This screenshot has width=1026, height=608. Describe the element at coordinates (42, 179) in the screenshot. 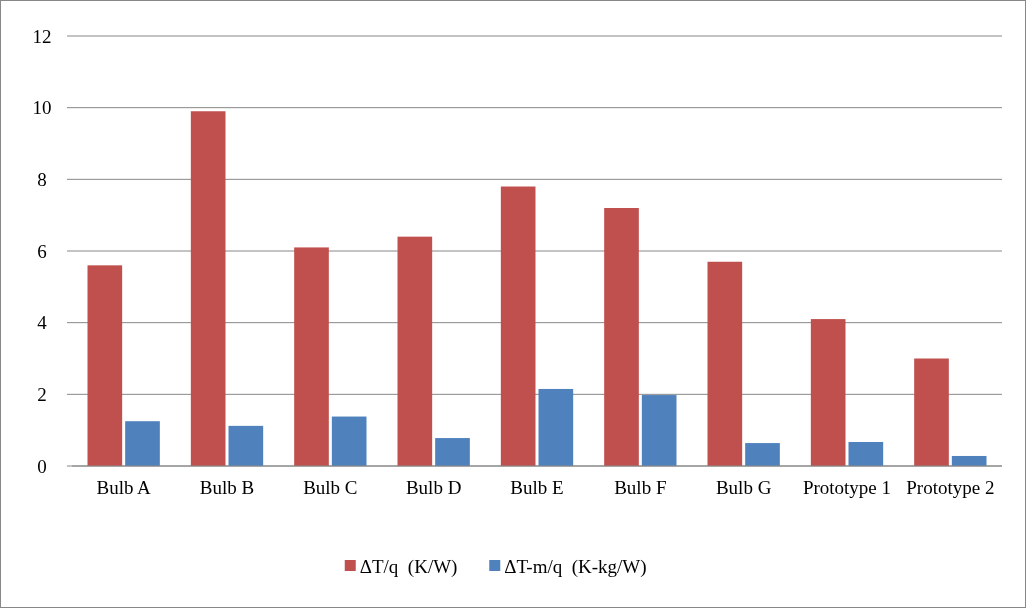

I see `y-tick-label: 8` at that location.